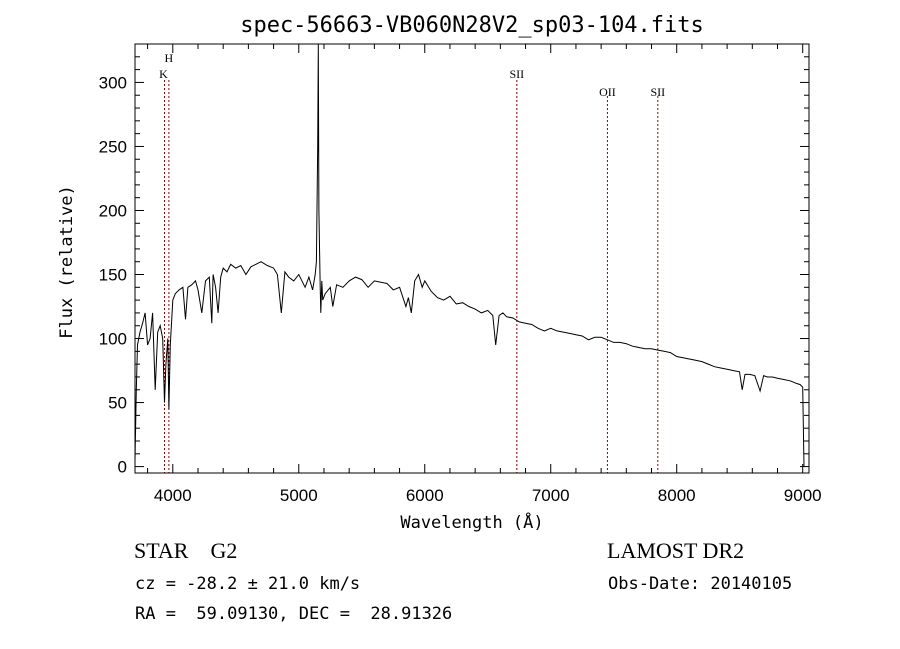 The image size is (900, 649). What do you see at coordinates (677, 495) in the screenshot?
I see `x-tick-label: 8000` at bounding box center [677, 495].